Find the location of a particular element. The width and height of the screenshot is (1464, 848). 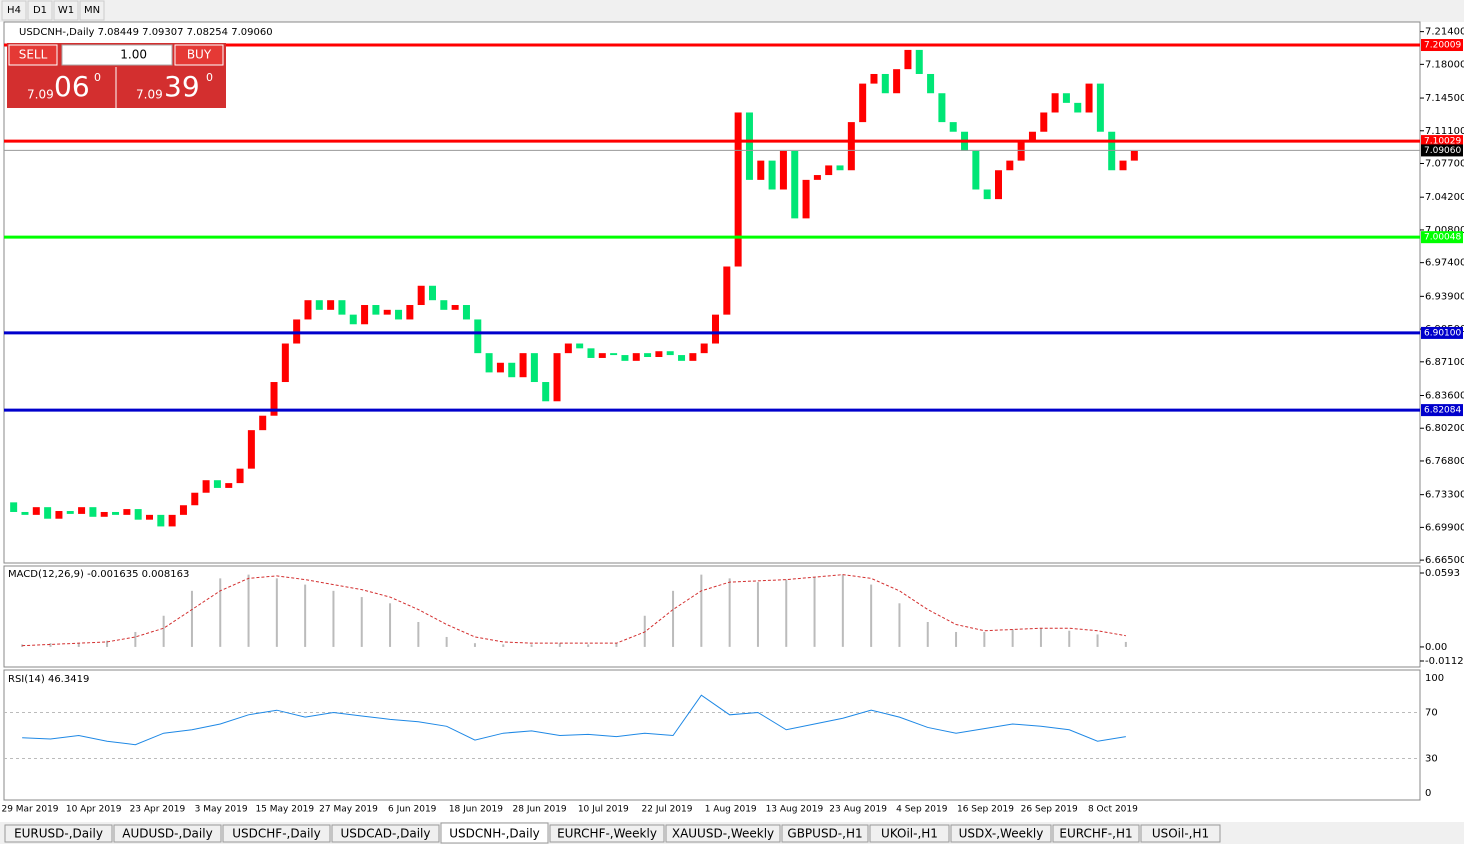

tab-label: EURCHF-,H1 is located at coordinates (1095, 834).